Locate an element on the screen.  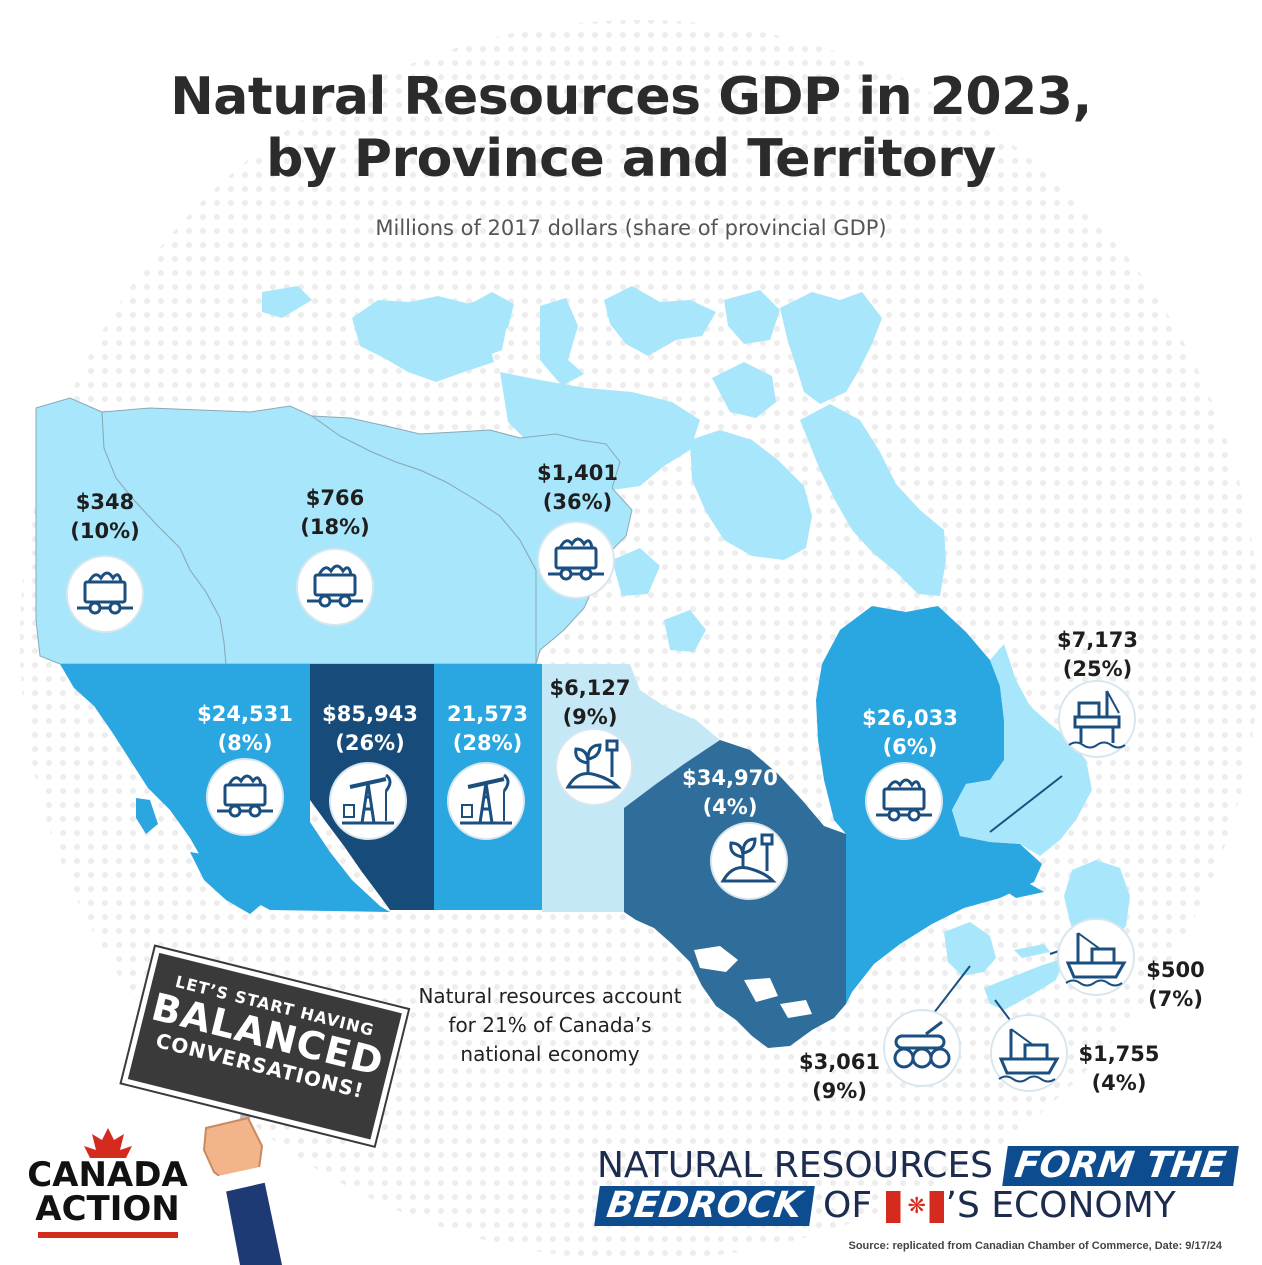
tagline-highlight-2: BEDROCK is located at coordinates (704, 1205).